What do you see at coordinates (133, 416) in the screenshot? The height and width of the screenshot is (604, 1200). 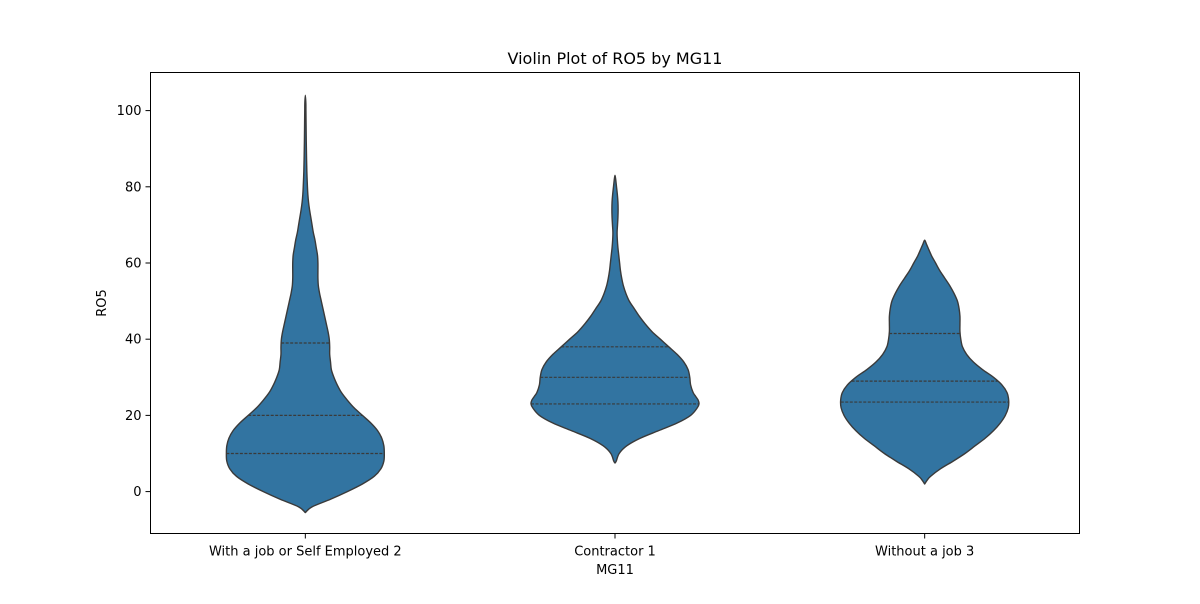 I see `y-tick-label: 20` at bounding box center [133, 416].